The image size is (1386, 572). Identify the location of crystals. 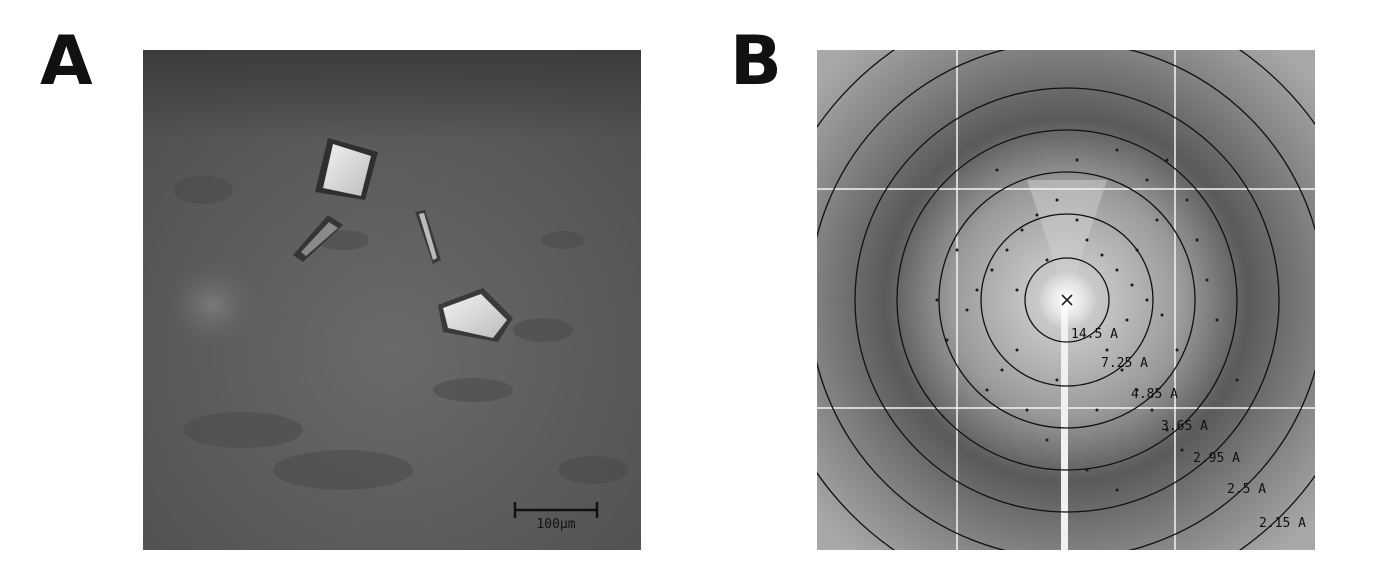
(403, 240).